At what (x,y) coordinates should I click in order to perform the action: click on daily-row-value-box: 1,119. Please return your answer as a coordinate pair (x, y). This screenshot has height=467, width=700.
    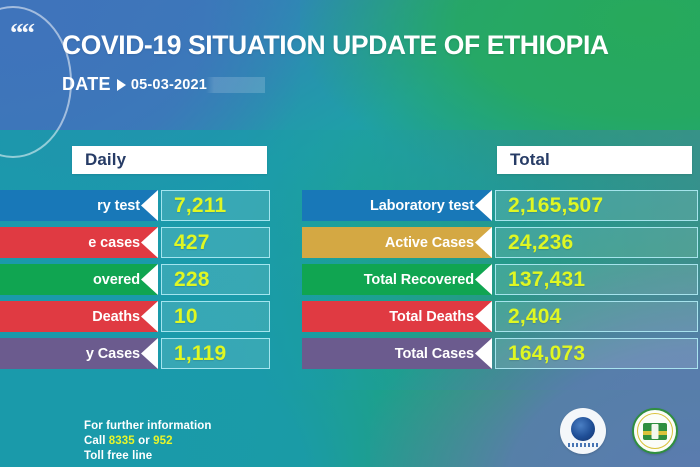
    Looking at the image, I should click on (215, 353).